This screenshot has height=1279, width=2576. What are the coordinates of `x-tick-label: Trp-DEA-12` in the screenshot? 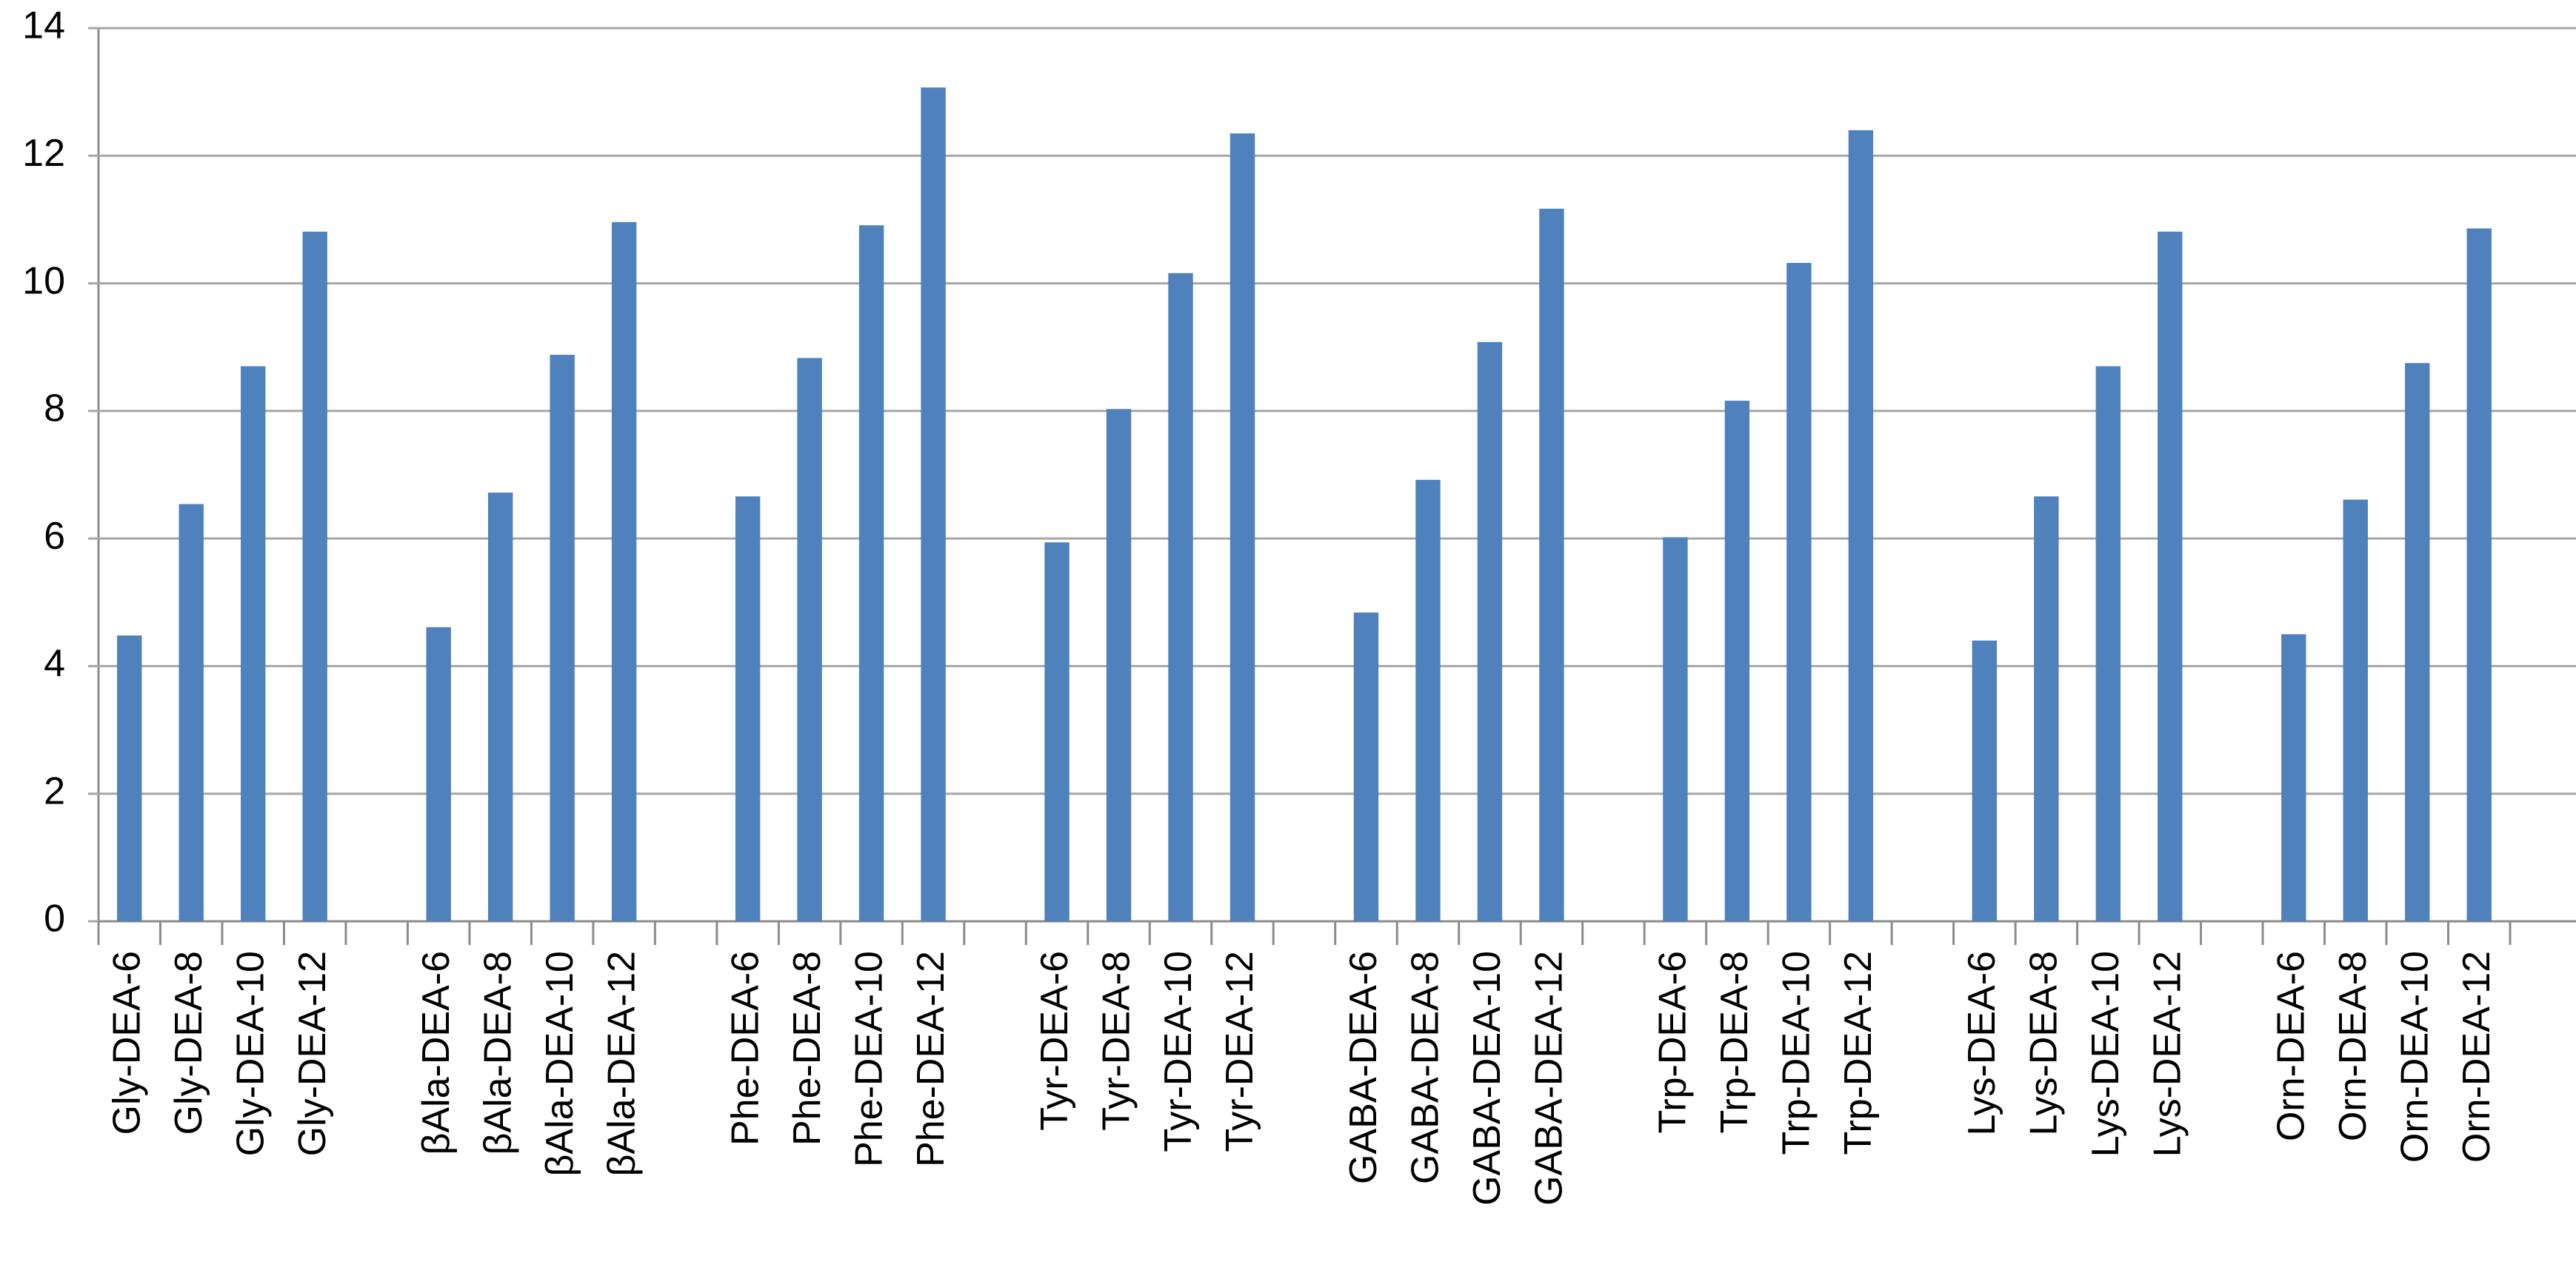 It's located at (1858, 1053).